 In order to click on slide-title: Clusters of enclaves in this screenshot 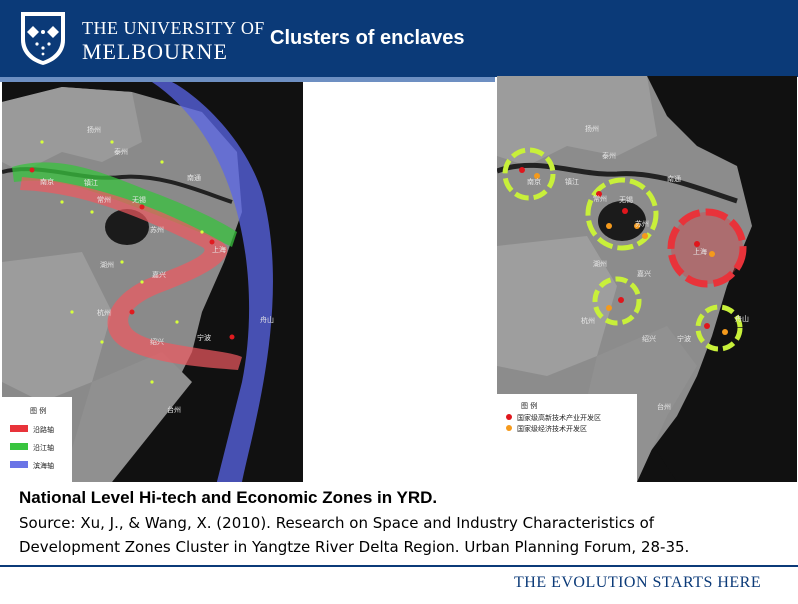, I will do `click(367, 38)`.